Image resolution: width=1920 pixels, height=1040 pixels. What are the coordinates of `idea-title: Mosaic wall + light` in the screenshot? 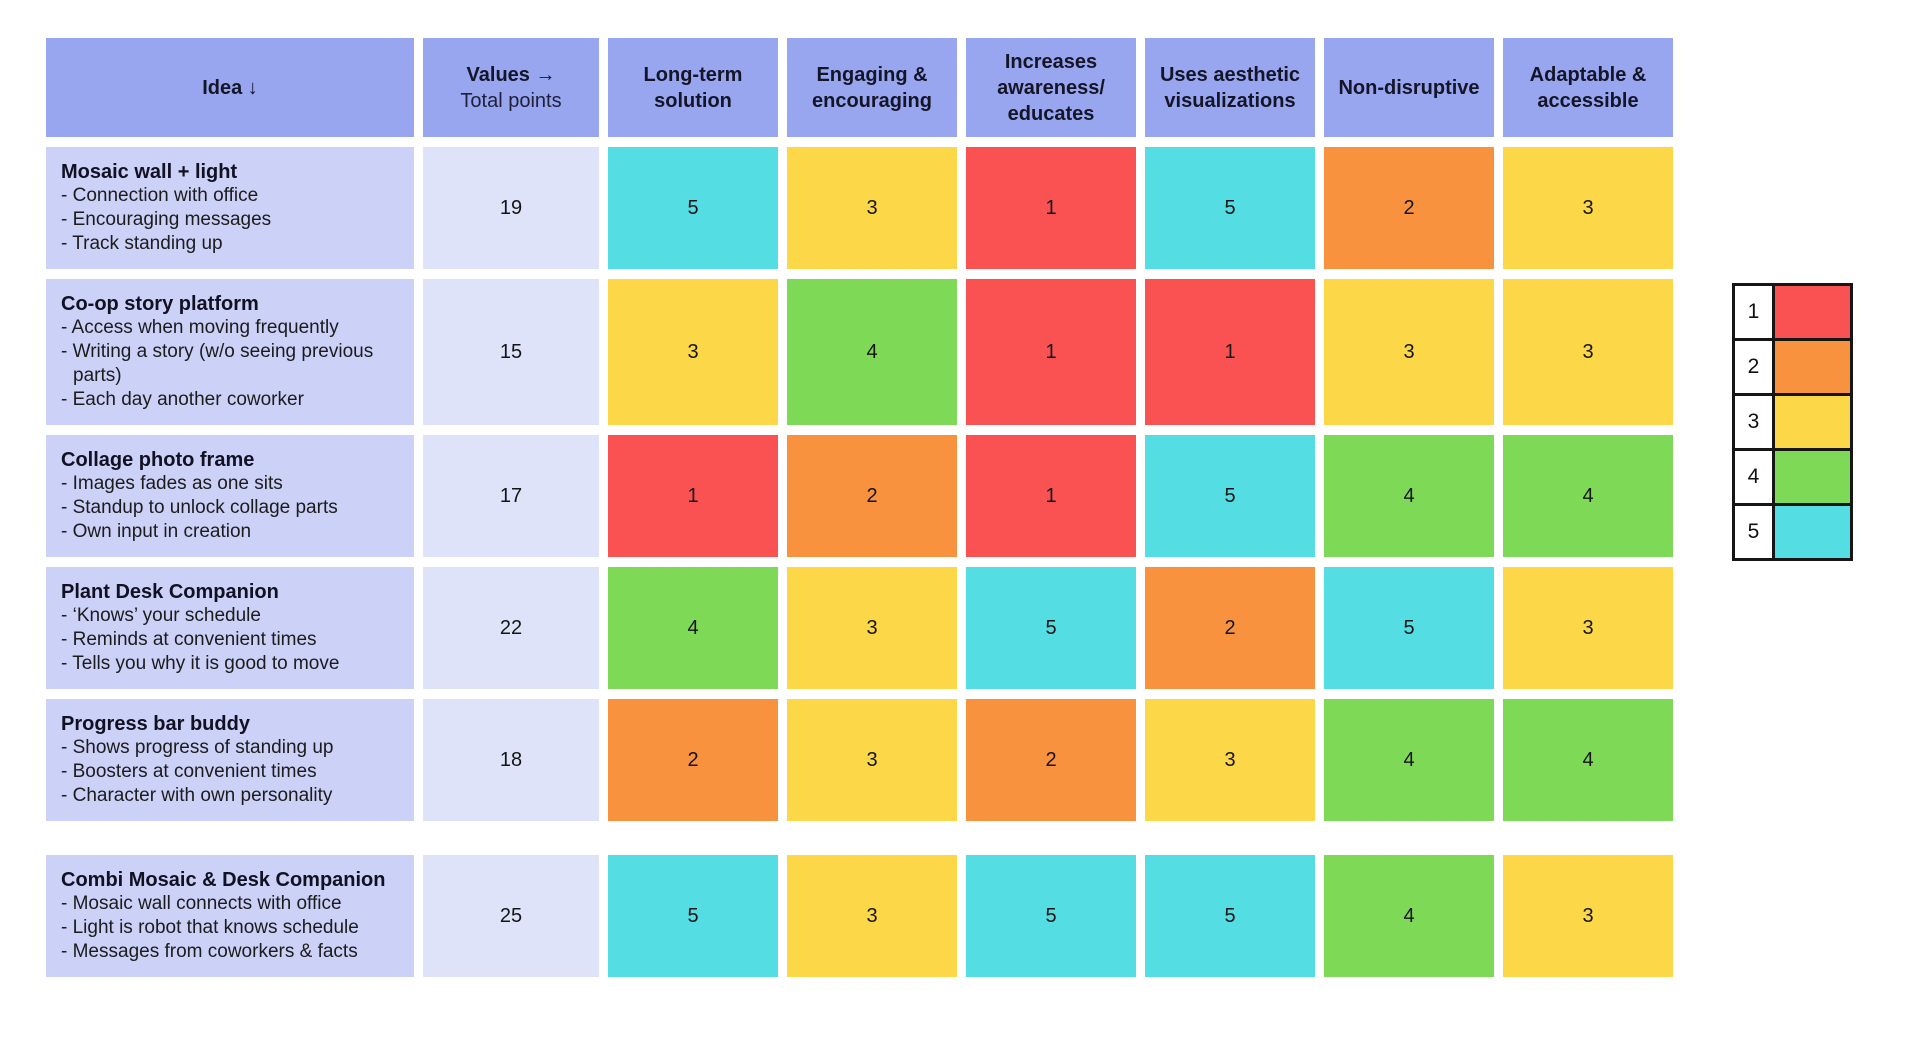 It's located at (149, 172).